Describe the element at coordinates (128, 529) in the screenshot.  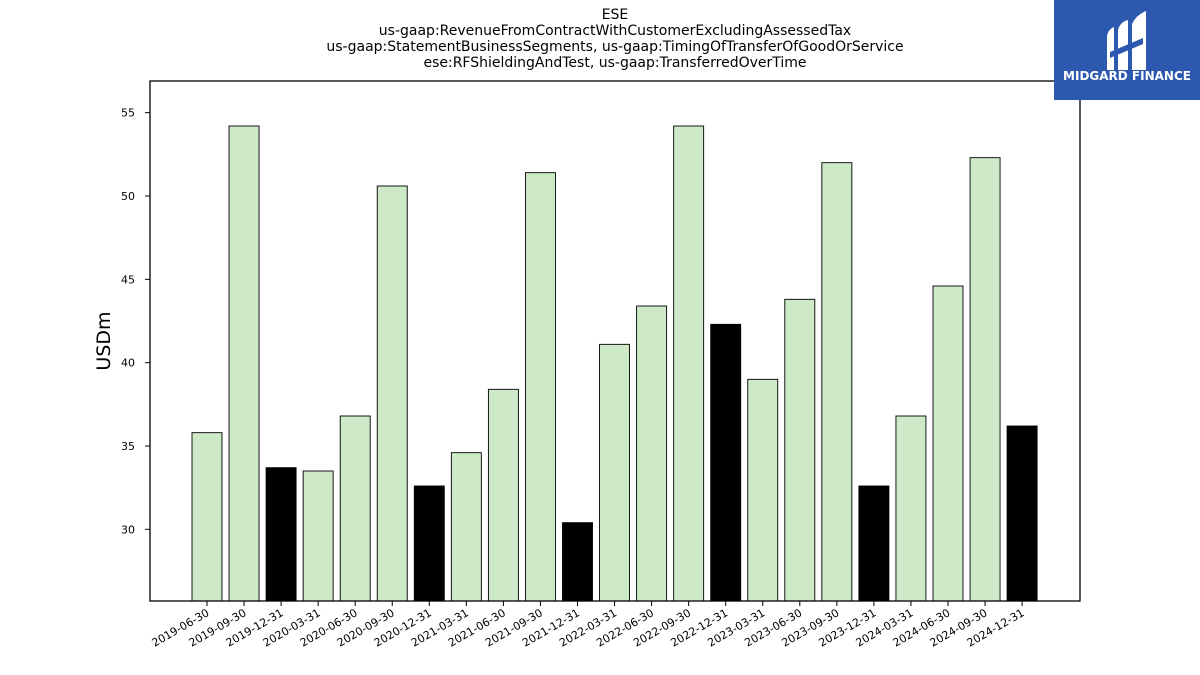
I see `y-tick-label: 30` at that location.